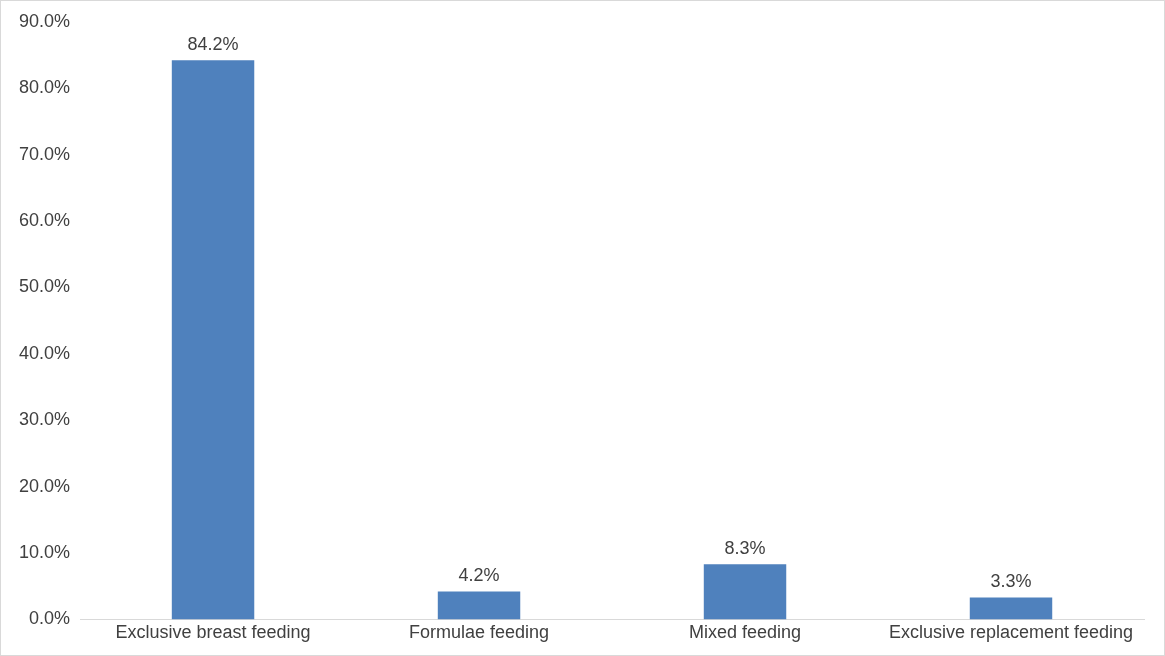 This screenshot has width=1165, height=656. Describe the element at coordinates (50, 618) in the screenshot. I see `y-tick-label: 0.0%` at that location.